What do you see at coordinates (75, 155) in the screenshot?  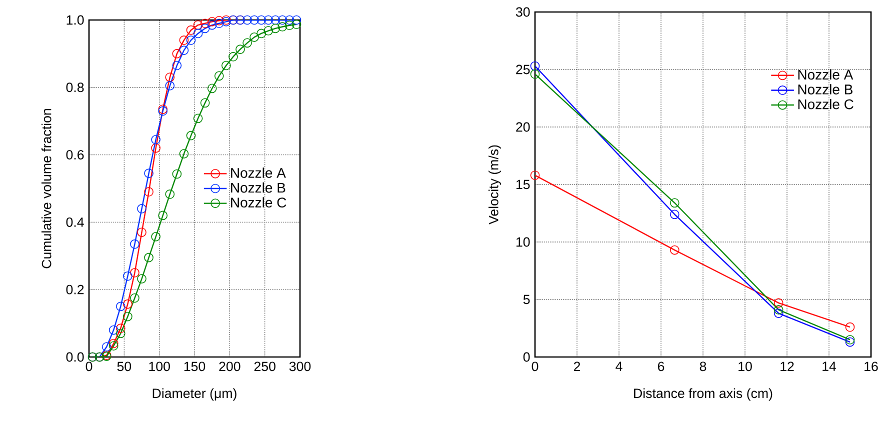 I see `y-tick-label: 0.6` at bounding box center [75, 155].